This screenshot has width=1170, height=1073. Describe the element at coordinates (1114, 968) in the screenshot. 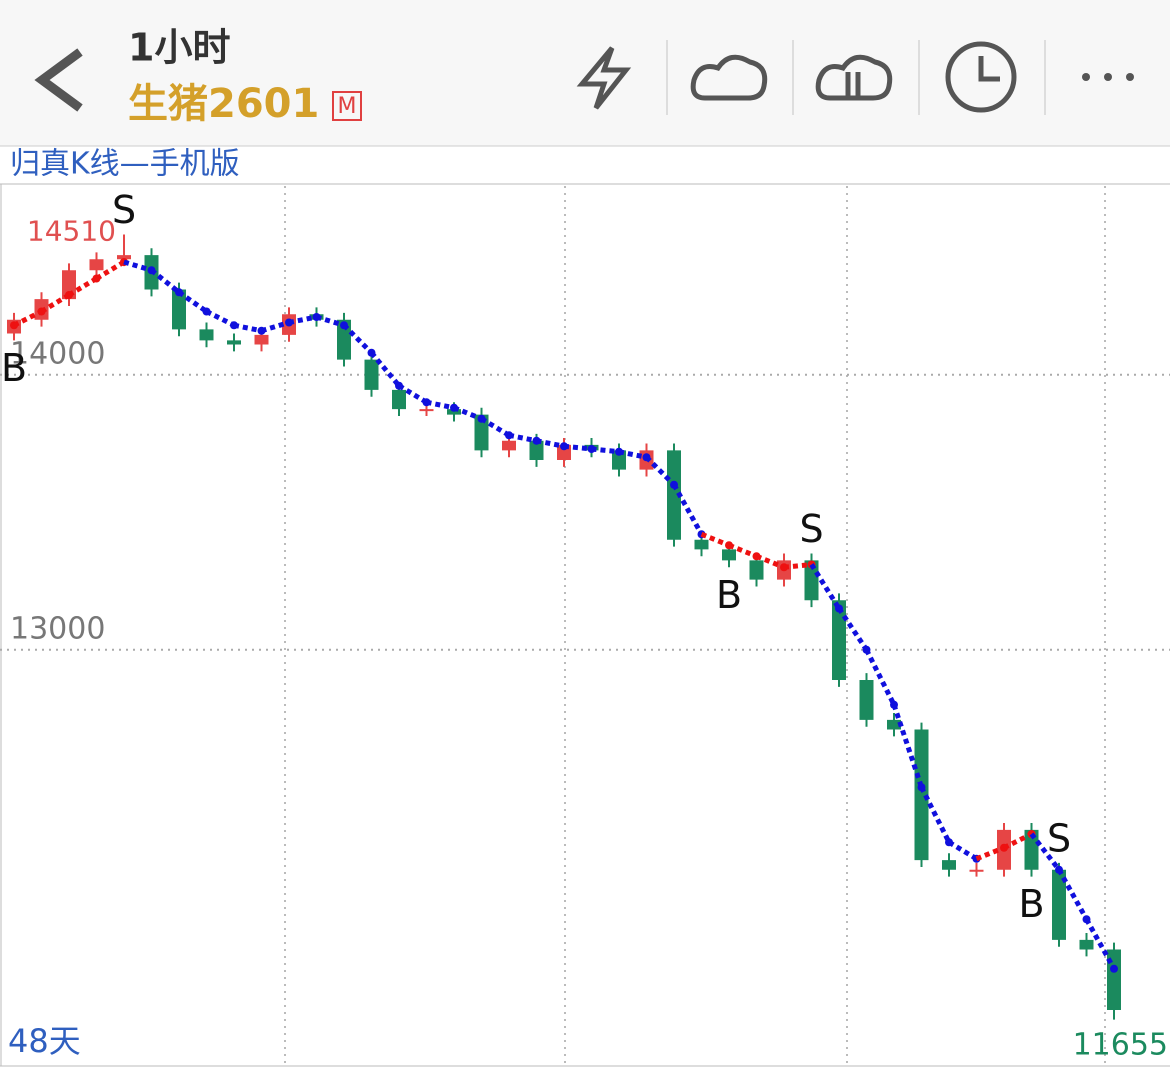

I see `trend-dot` at that location.